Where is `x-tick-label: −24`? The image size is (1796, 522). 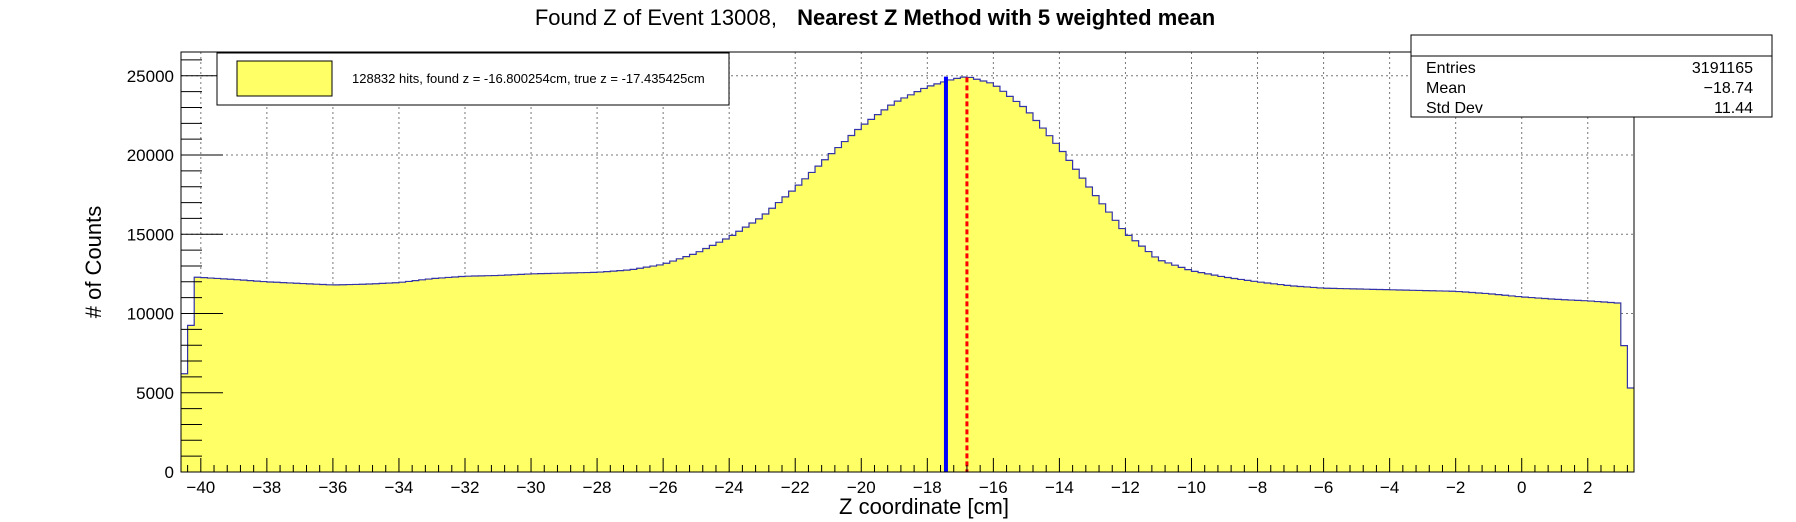 x-tick-label: −24 is located at coordinates (729, 487).